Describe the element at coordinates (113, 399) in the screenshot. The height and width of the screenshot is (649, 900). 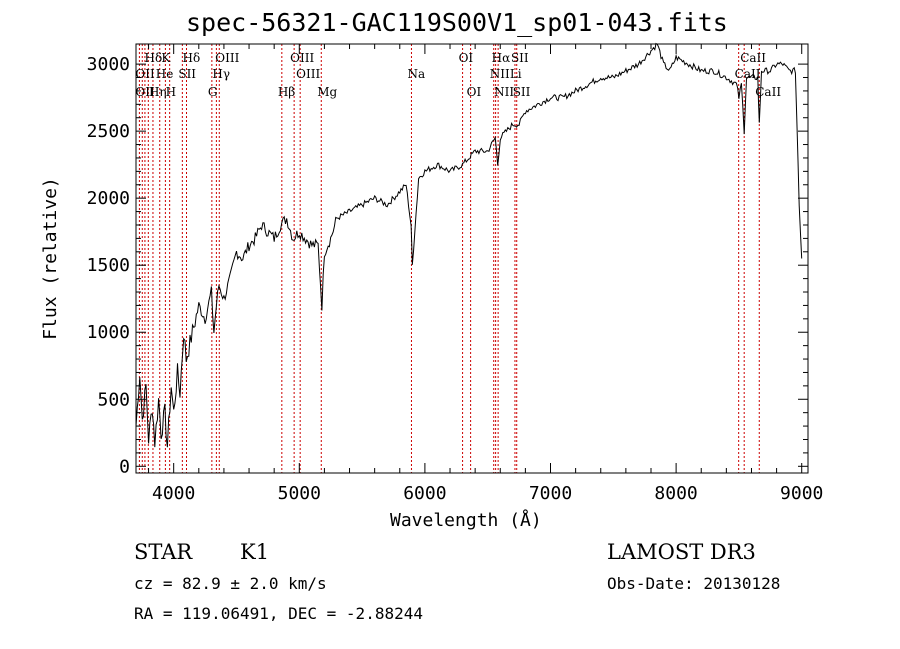
I see `y-tick-label: 500` at that location.